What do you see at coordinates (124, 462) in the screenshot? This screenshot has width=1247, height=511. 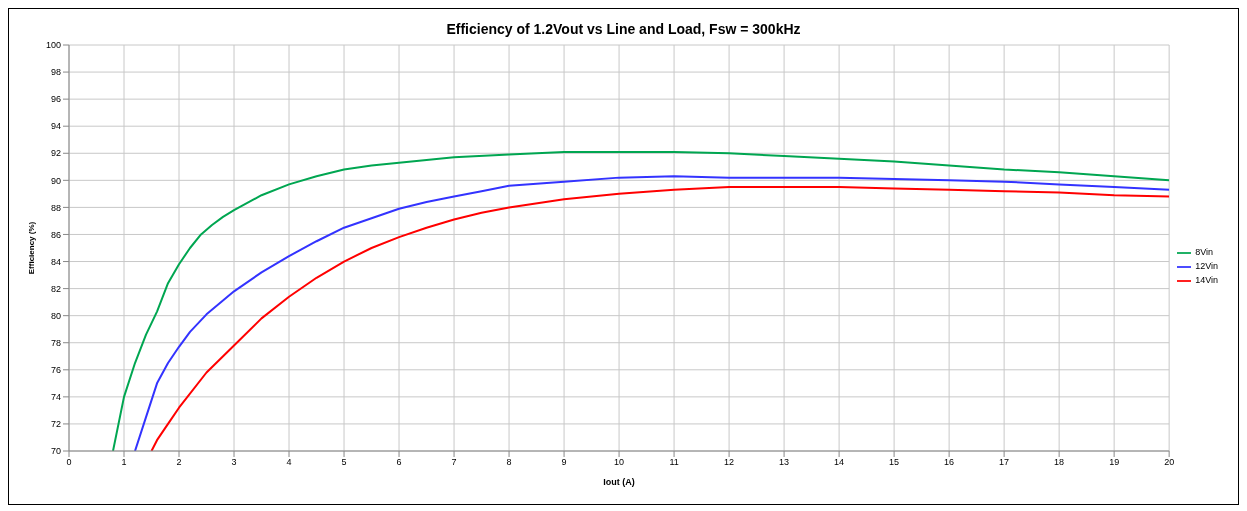 I see `x-tick-label: 1` at bounding box center [124, 462].